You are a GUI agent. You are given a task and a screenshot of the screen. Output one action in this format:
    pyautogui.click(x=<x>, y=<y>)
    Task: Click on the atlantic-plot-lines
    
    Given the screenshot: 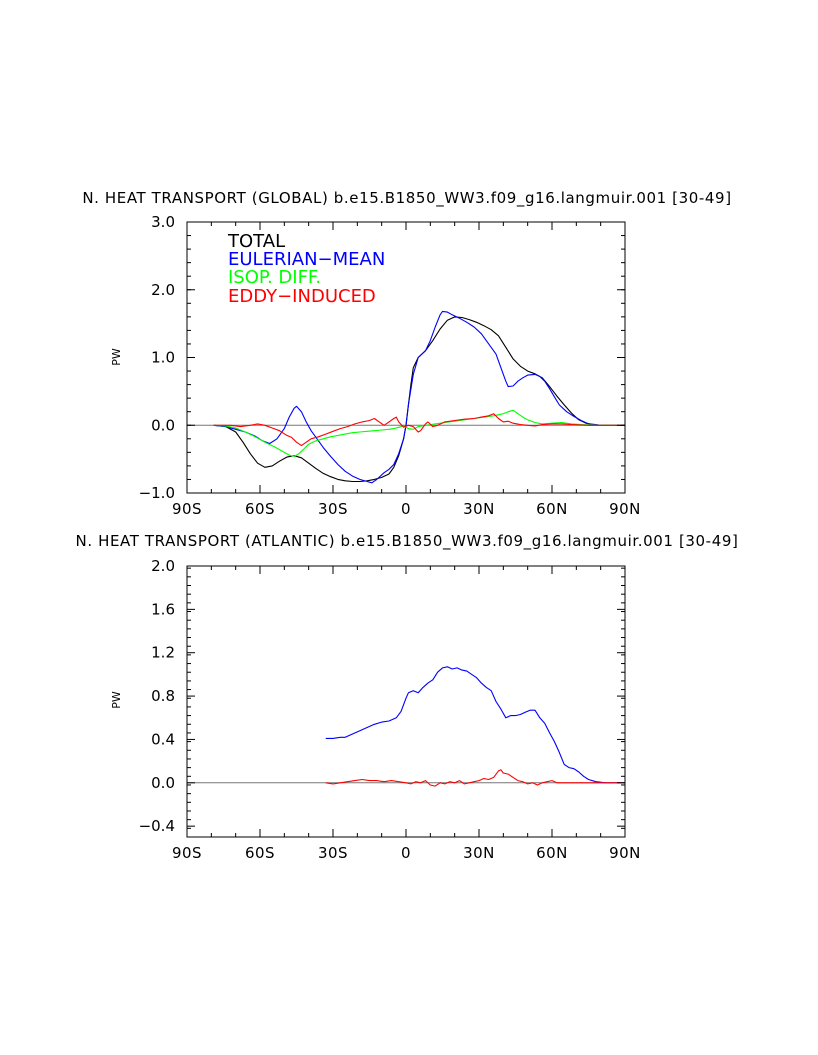 What is the action you would take?
    pyautogui.click(x=475, y=726)
    